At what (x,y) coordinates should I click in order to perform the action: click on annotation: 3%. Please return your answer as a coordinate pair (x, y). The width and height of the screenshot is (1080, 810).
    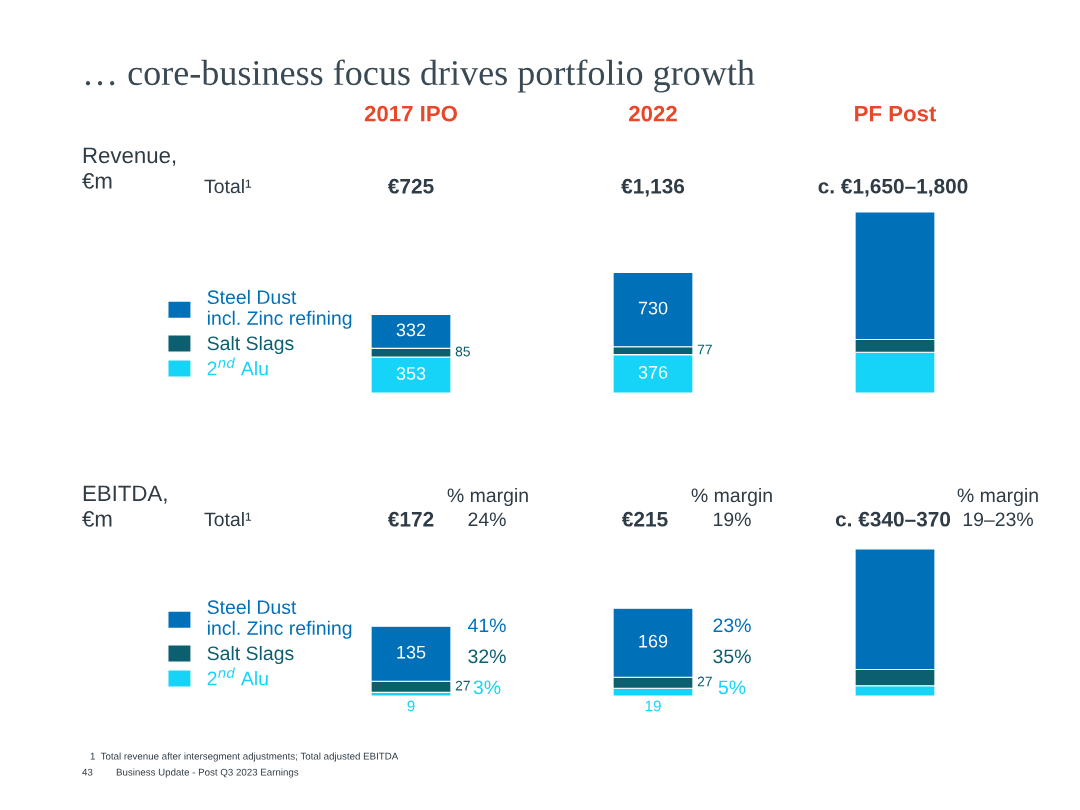
    Looking at the image, I should click on (487, 687).